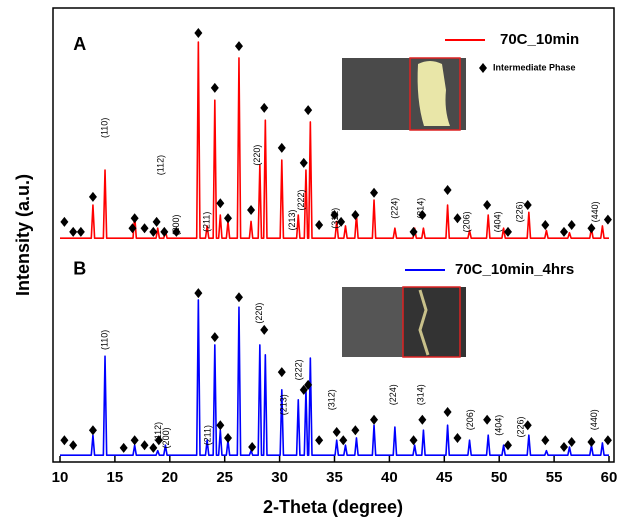 Image resolution: width=624 pixels, height=521 pixels. Describe the element at coordinates (497, 221) in the screenshot. I see `miller-index: (404)` at that location.